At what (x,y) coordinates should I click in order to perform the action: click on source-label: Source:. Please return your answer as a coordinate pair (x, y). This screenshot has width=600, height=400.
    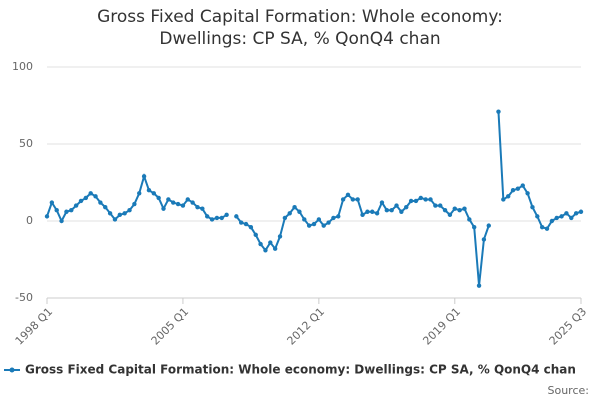
    Looking at the image, I should click on (569, 390).